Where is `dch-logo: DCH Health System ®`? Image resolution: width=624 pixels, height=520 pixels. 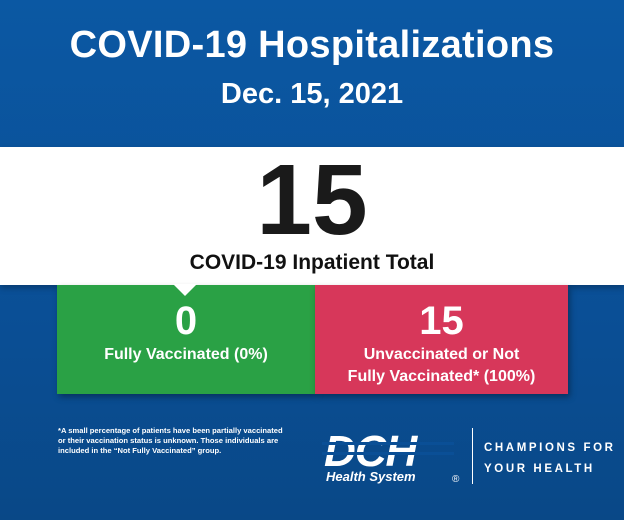
dch-logo: DCH Health System ® is located at coordinates (391, 456).